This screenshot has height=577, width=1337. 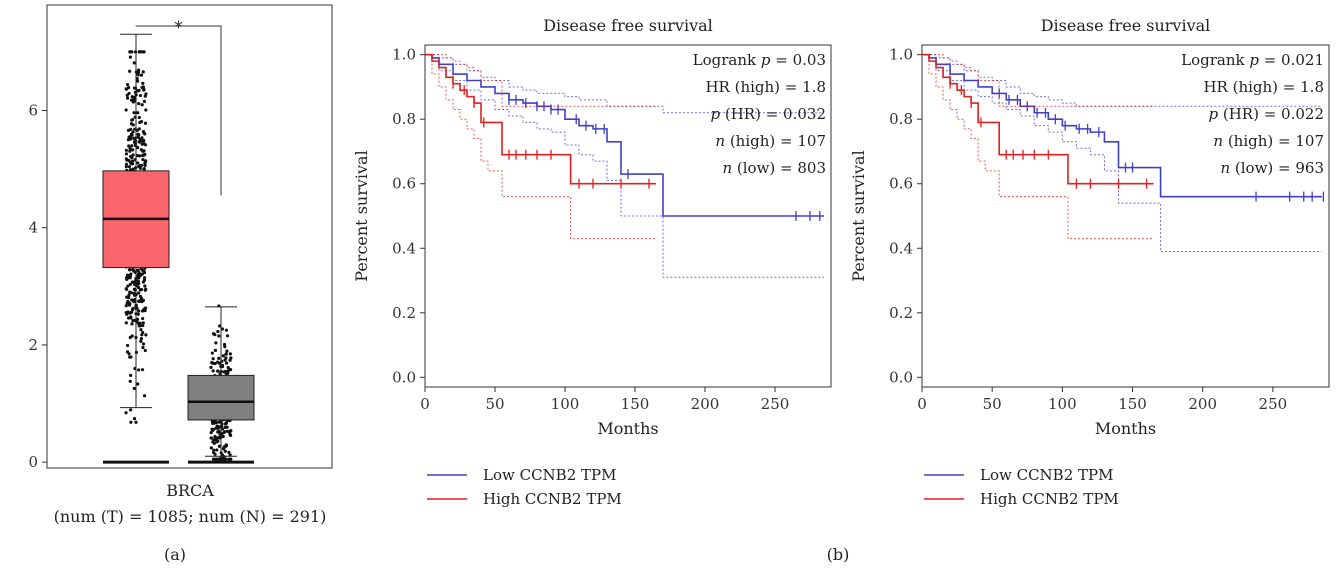 I want to click on stat-line: n (low) = 963, so click(x=1272, y=168).